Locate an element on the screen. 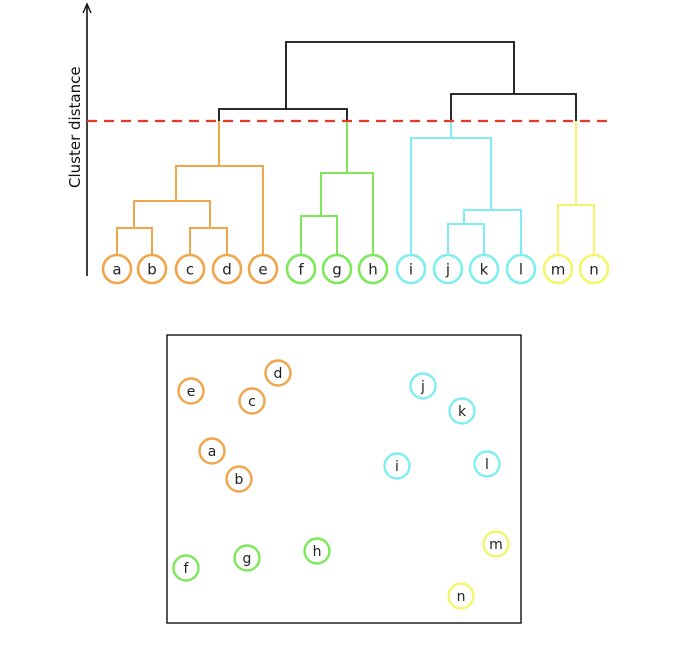  scatter-point-label: n is located at coordinates (461, 597).